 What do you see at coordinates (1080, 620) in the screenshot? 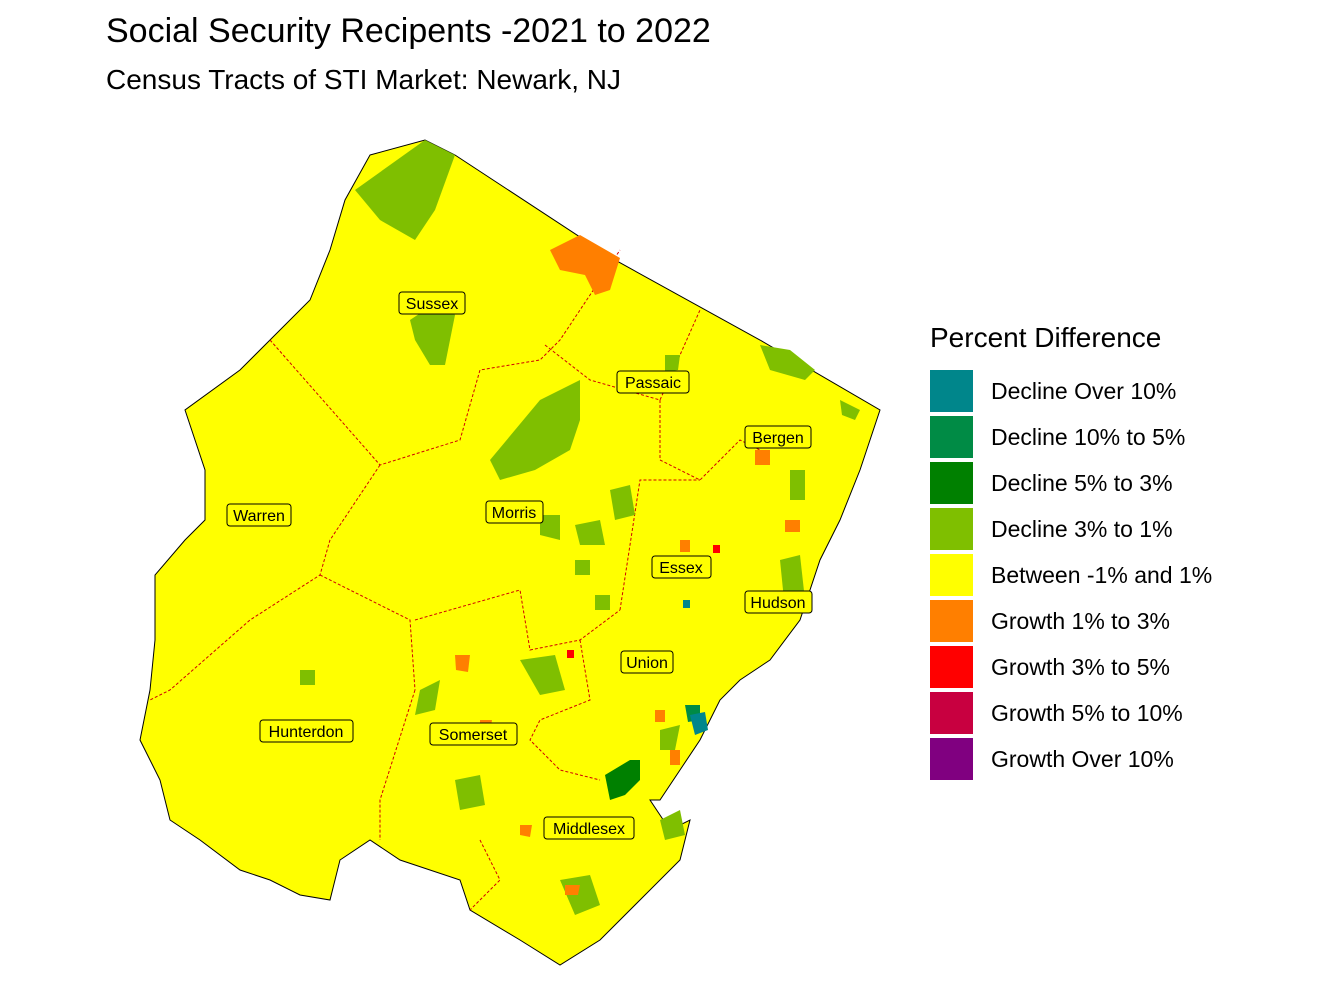
I see `legend-label: Growth 1% to 3%` at bounding box center [1080, 620].